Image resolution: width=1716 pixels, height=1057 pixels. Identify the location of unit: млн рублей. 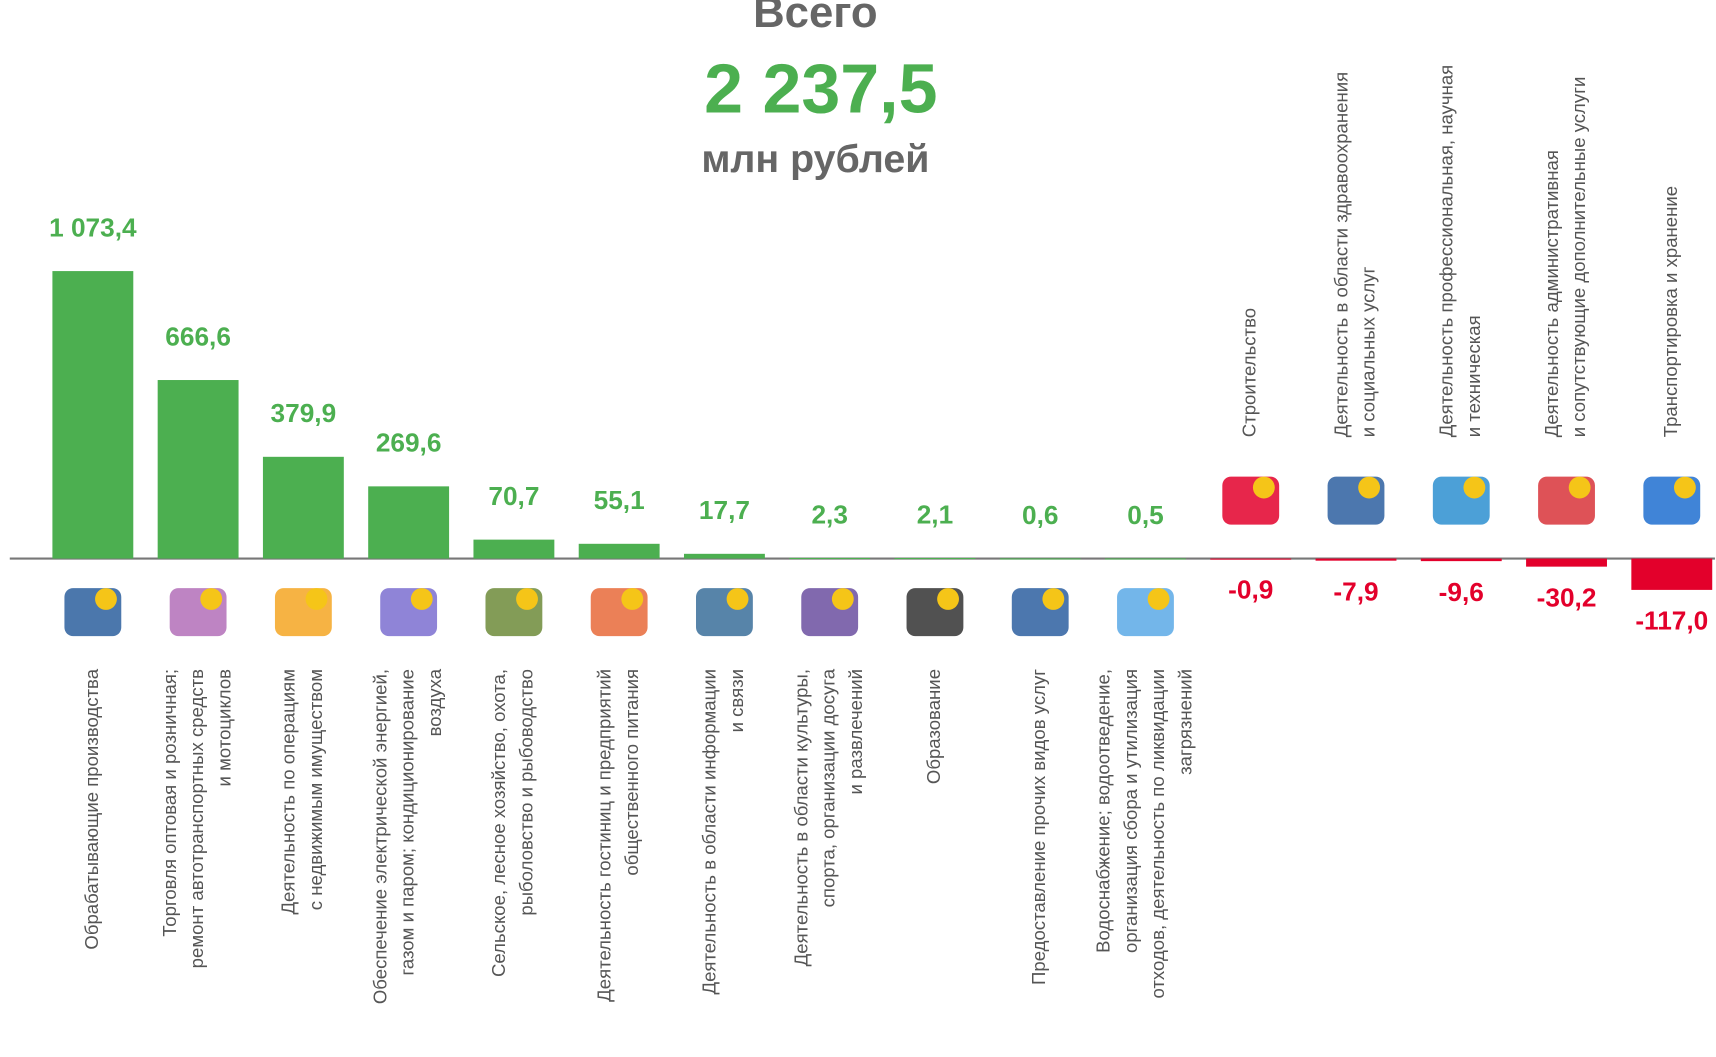
(815, 159).